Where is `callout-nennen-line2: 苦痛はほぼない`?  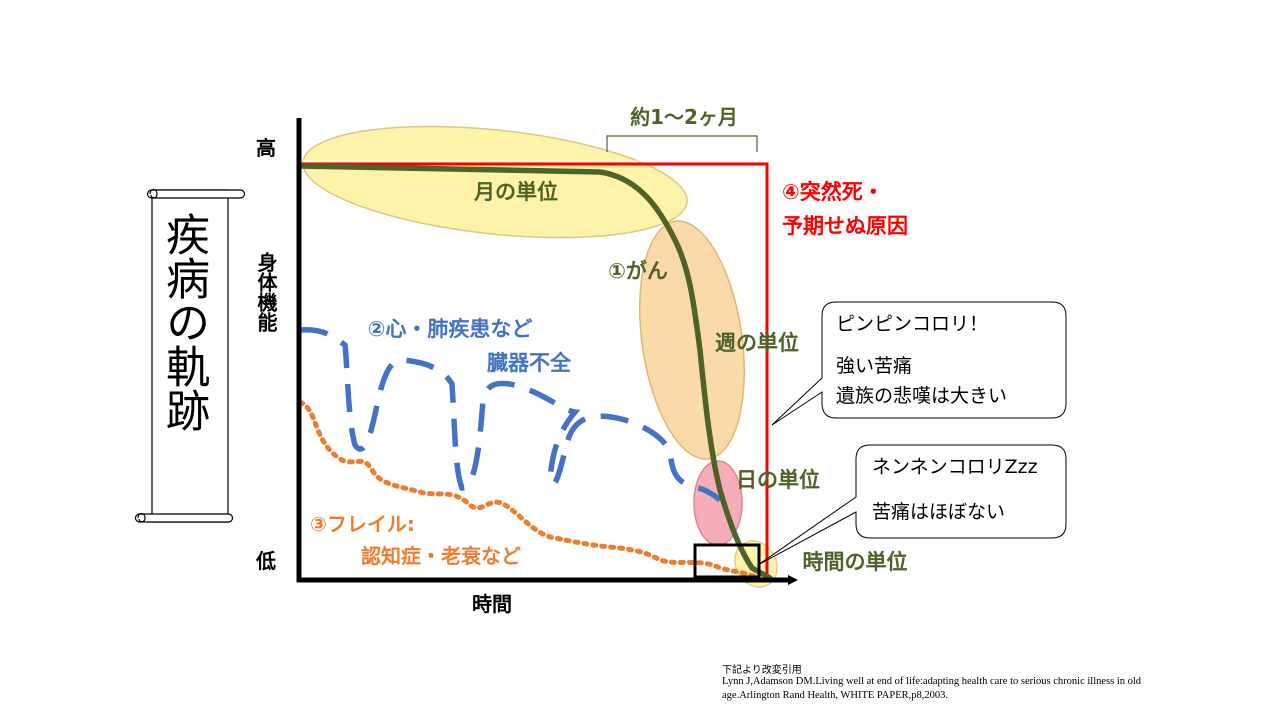
callout-nennen-line2: 苦痛はほぼない is located at coordinates (939, 512).